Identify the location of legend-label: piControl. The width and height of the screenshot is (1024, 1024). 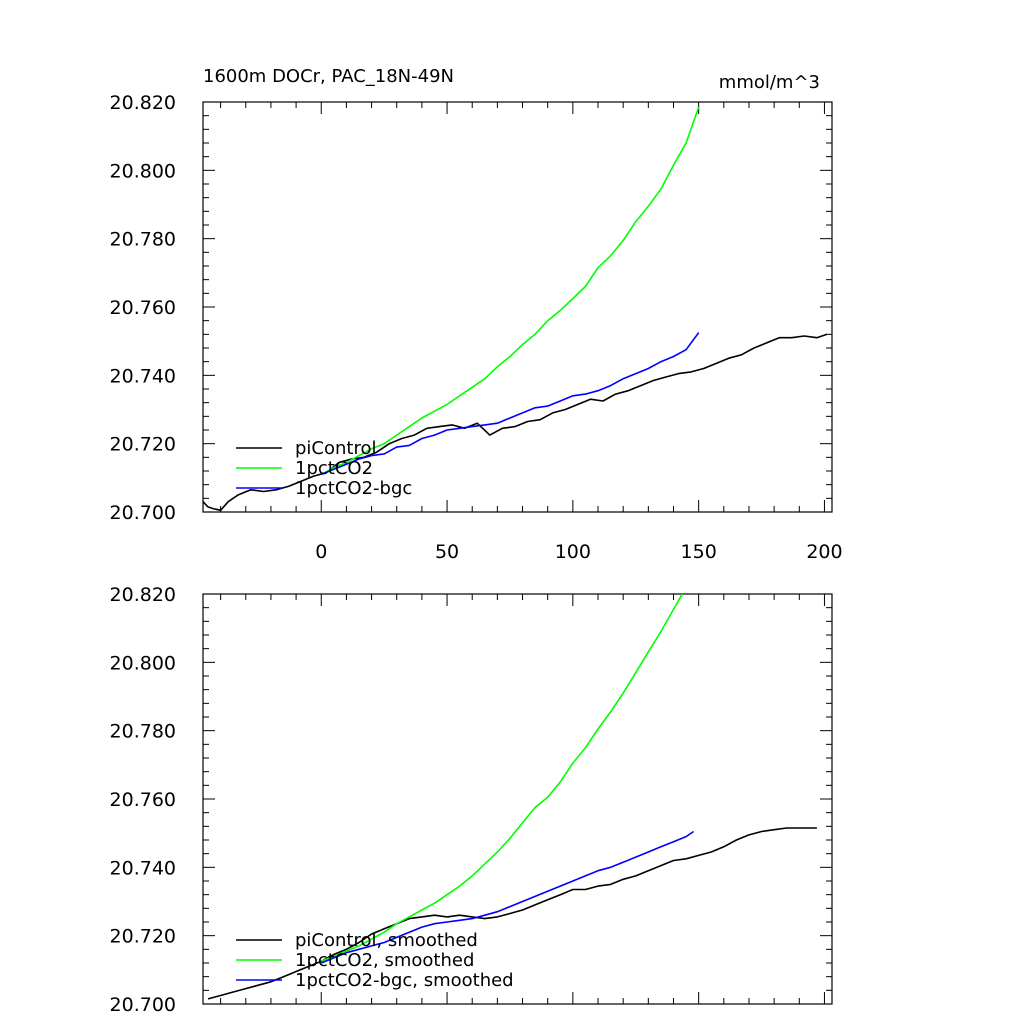
(336, 448).